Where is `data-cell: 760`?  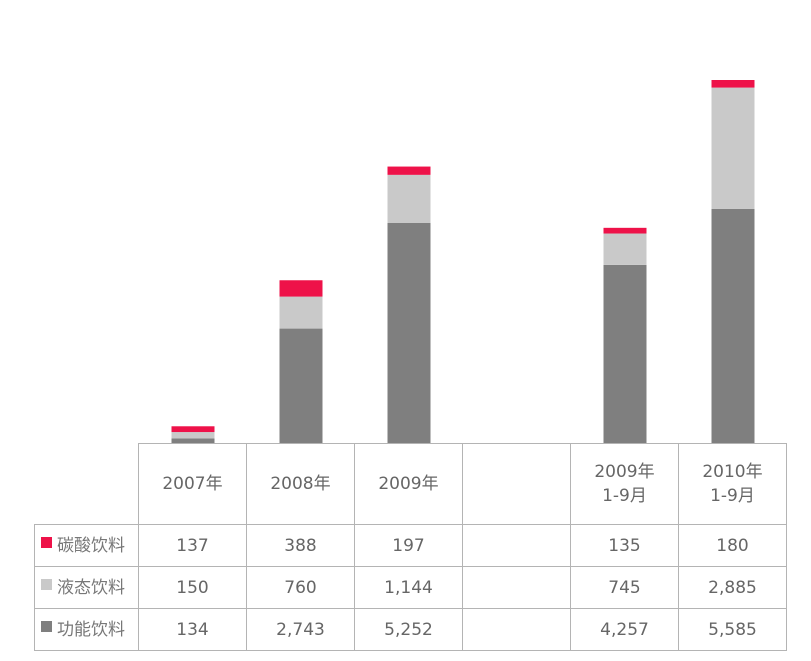
data-cell: 760 is located at coordinates (300, 587).